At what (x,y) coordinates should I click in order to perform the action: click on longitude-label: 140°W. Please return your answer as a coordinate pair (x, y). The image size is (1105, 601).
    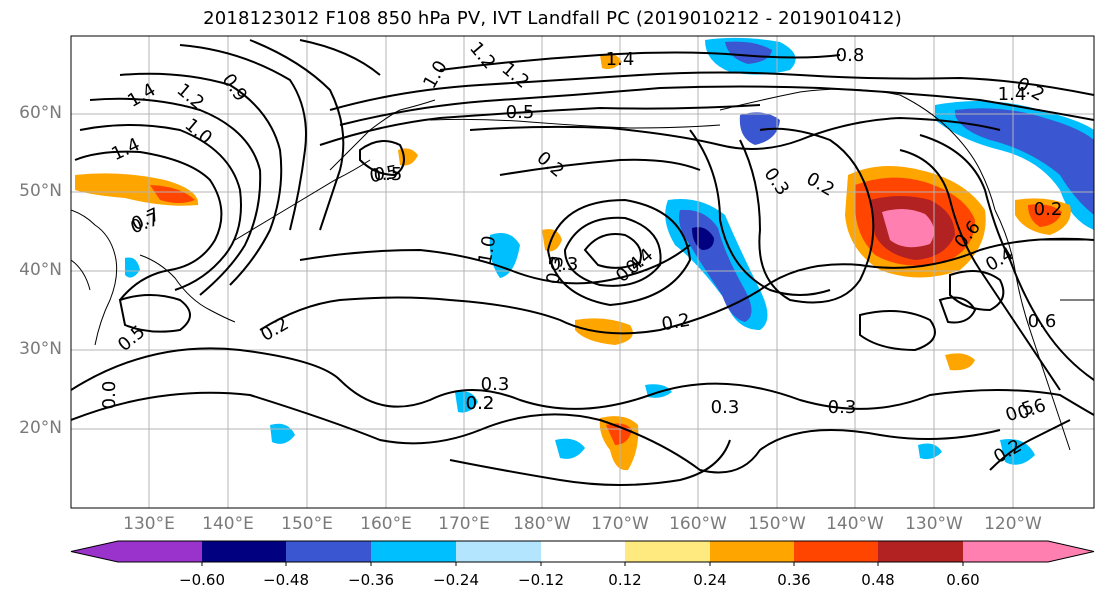
    Looking at the image, I should click on (855, 524).